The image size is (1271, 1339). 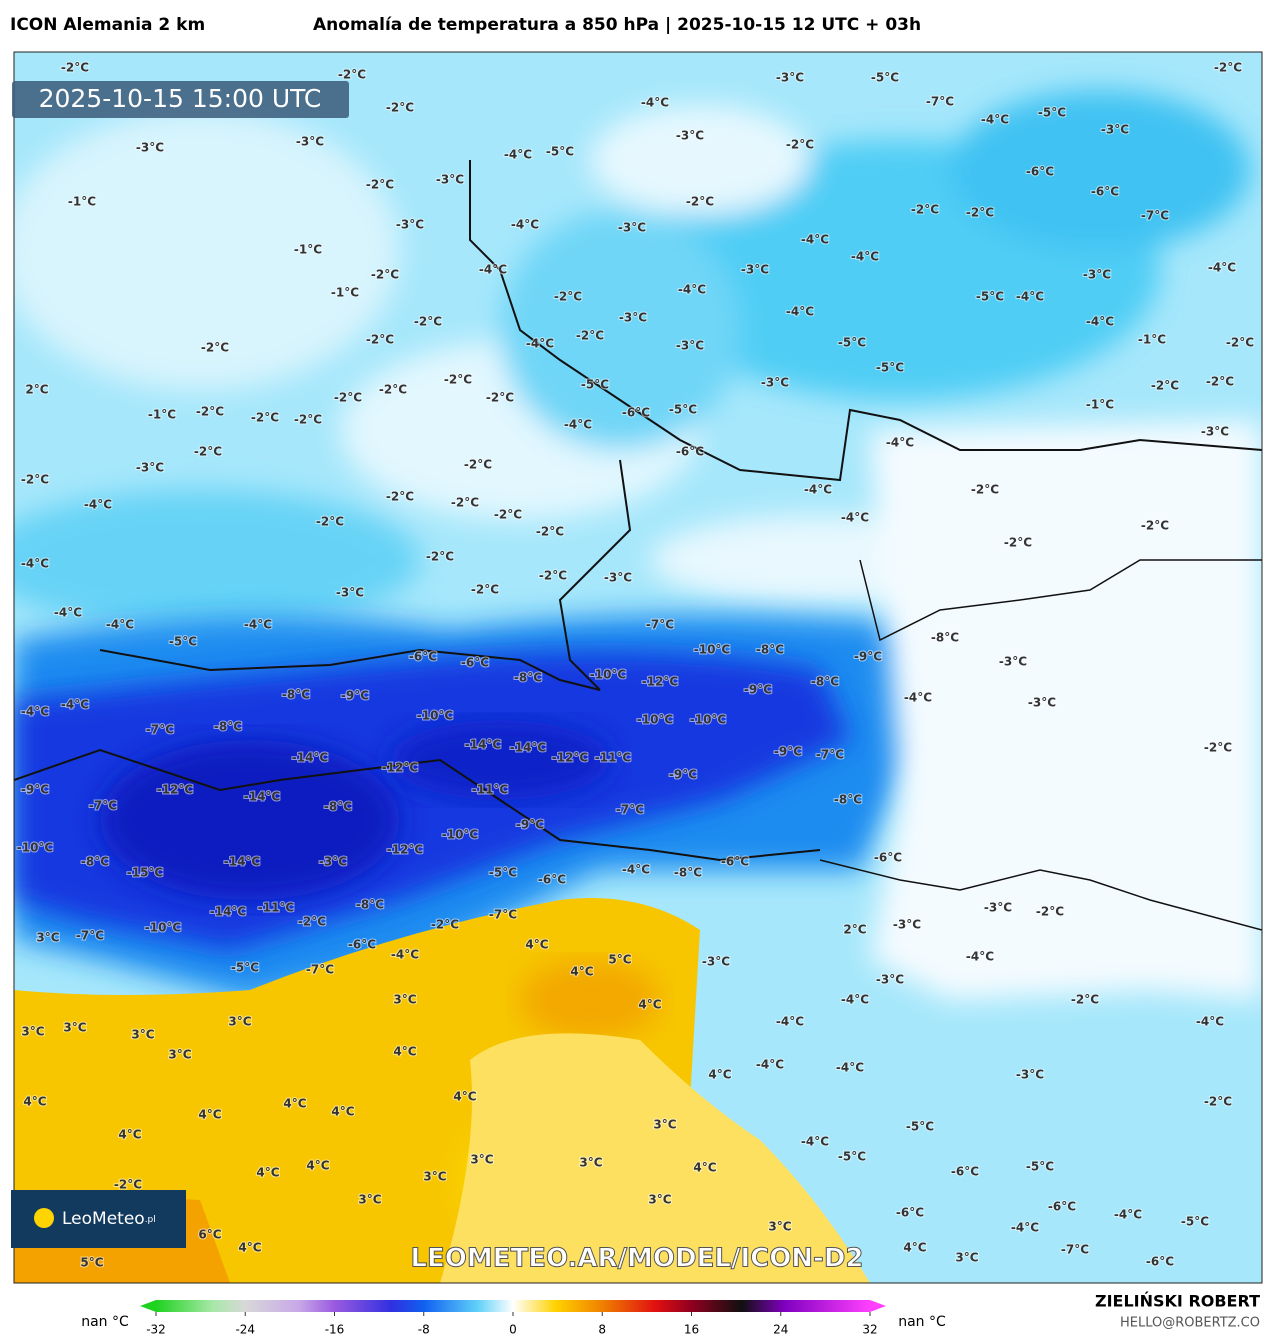 I want to click on colorbar-left-label: nan °C, so click(x=105, y=1322).